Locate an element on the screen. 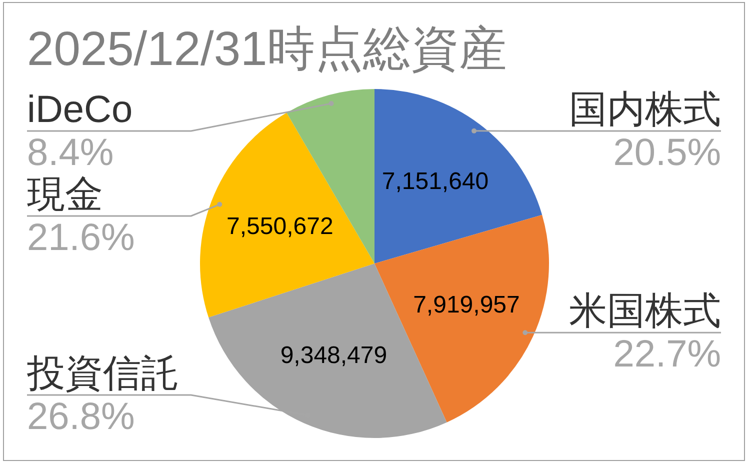  data-label: 21.6% is located at coordinates (81, 238).